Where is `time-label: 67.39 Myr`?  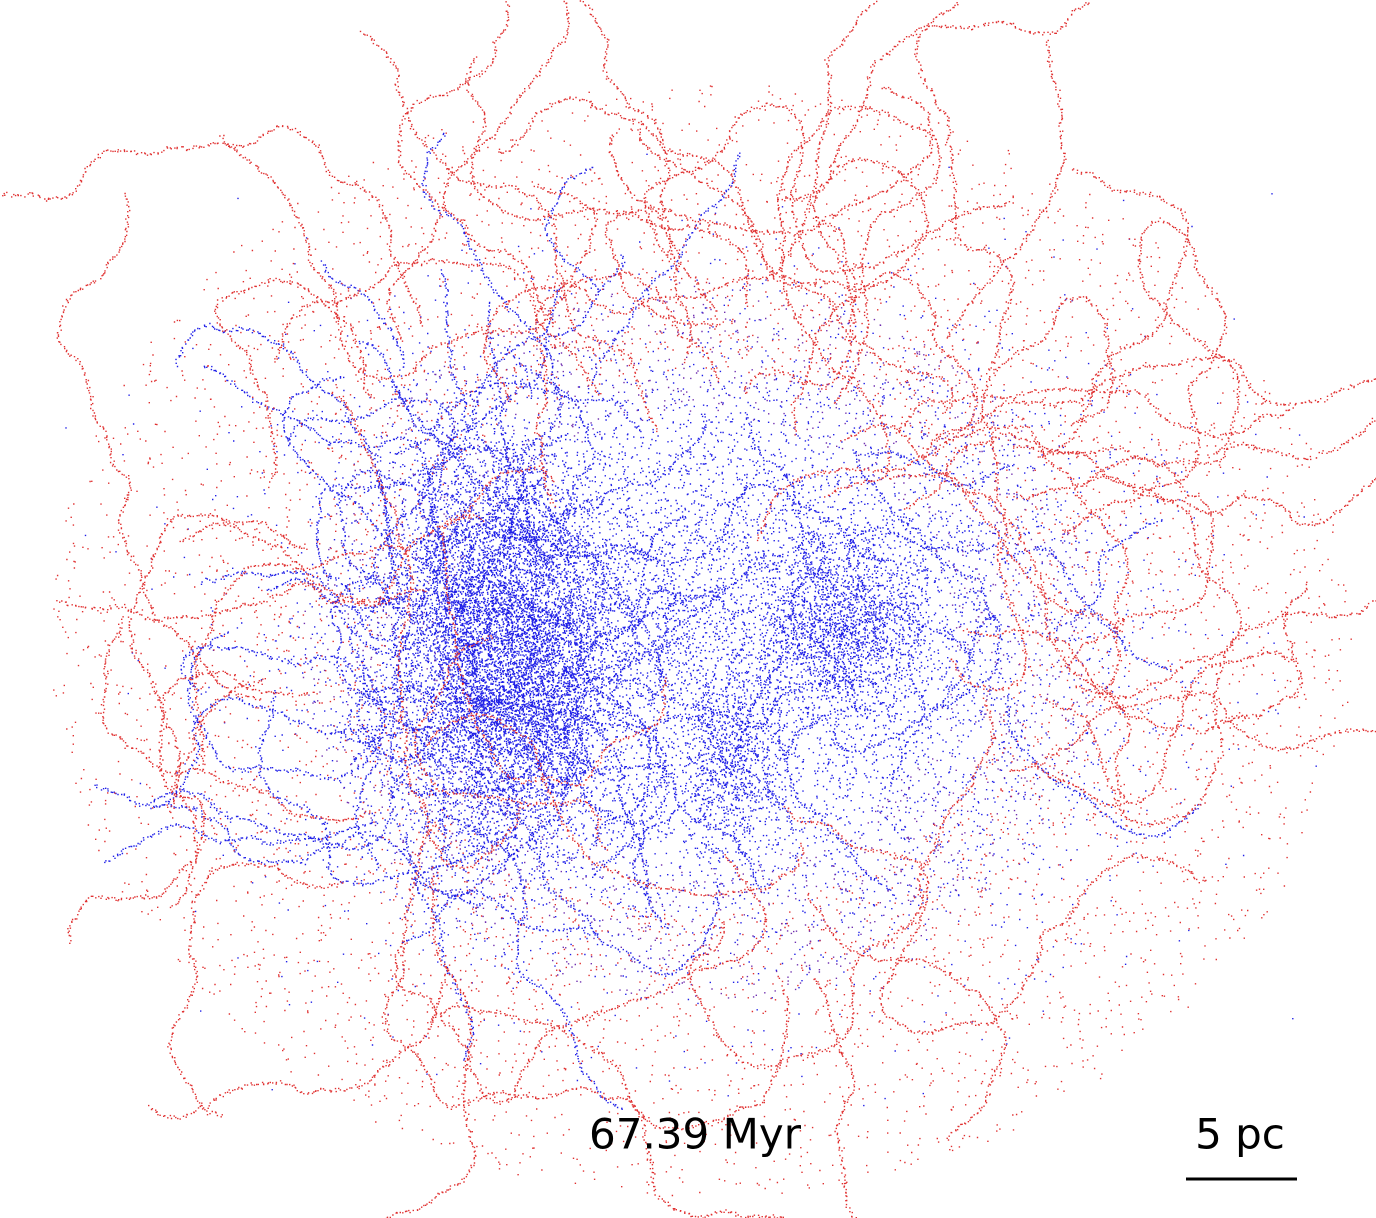 time-label: 67.39 Myr is located at coordinates (695, 1134).